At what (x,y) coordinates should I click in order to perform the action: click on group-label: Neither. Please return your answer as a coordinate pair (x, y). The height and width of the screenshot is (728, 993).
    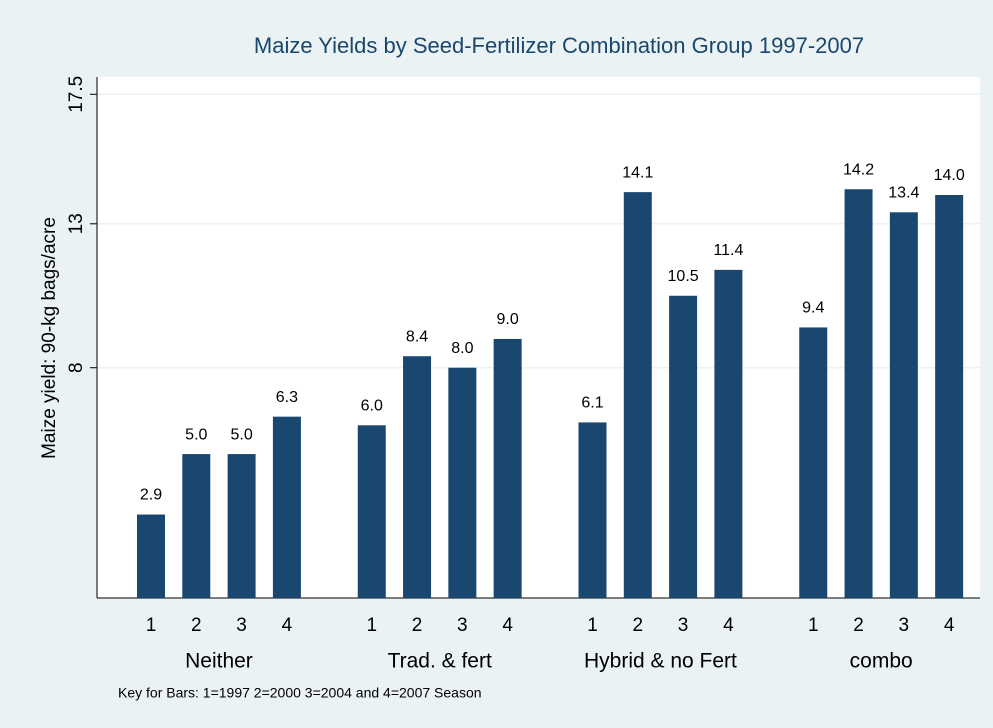
    Looking at the image, I should click on (219, 661).